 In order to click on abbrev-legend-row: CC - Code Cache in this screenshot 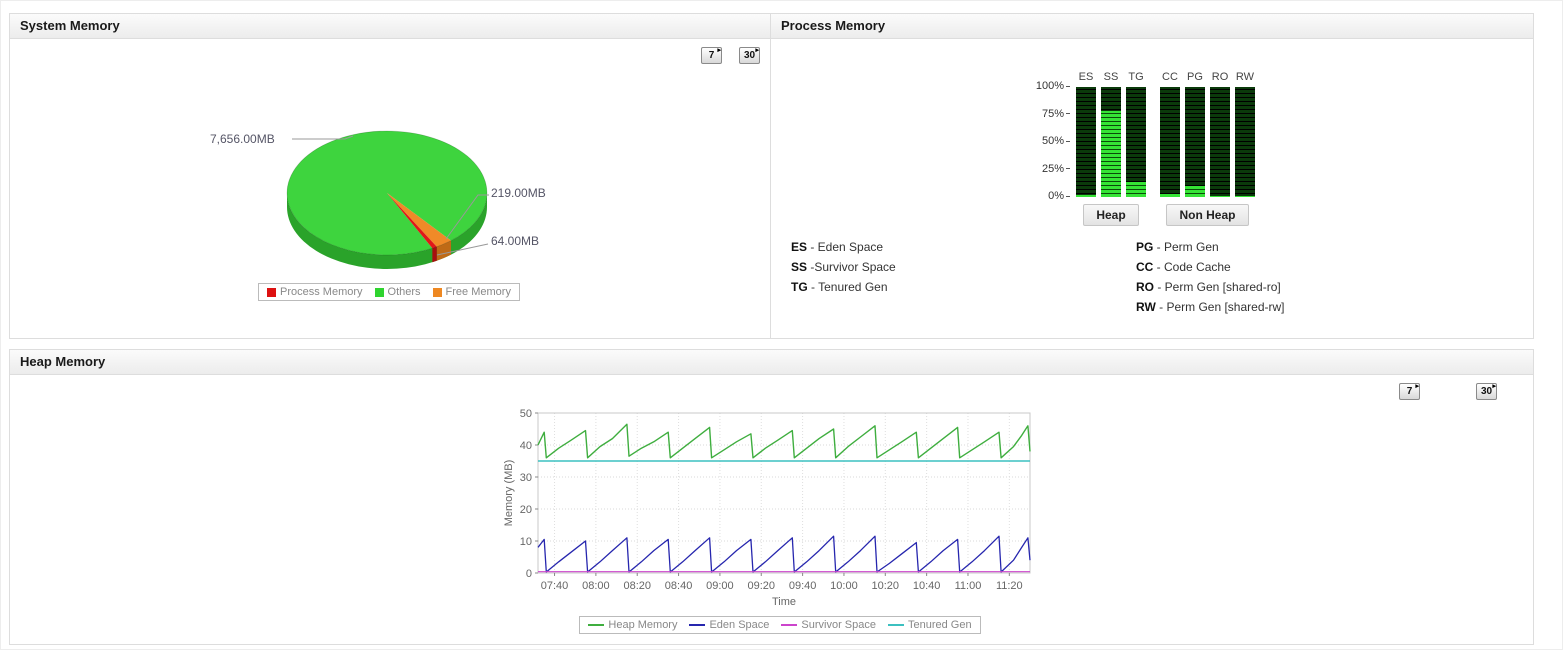, I will do `click(1183, 267)`.